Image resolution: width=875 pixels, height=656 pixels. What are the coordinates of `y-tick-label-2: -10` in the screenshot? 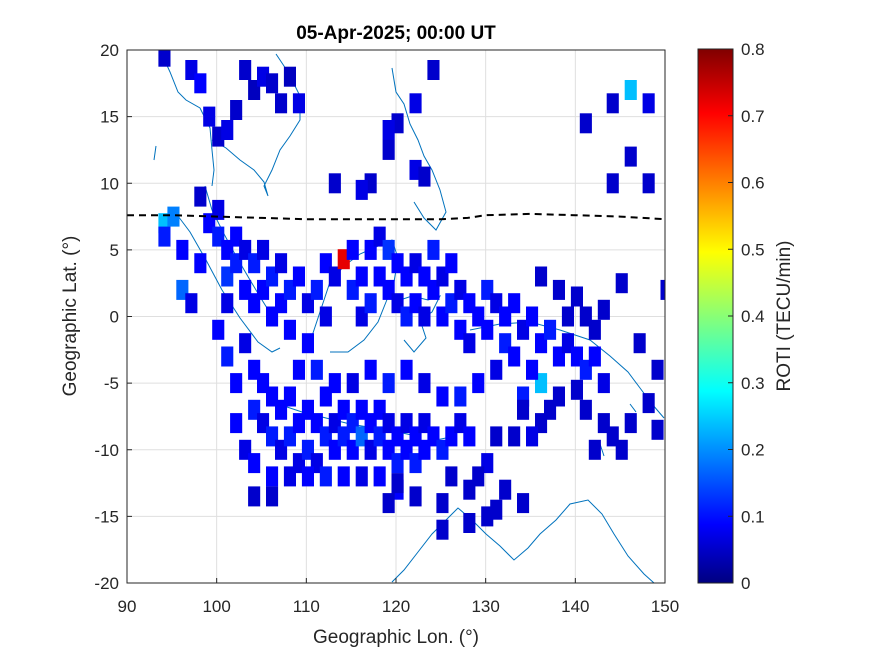 It's located at (106, 450).